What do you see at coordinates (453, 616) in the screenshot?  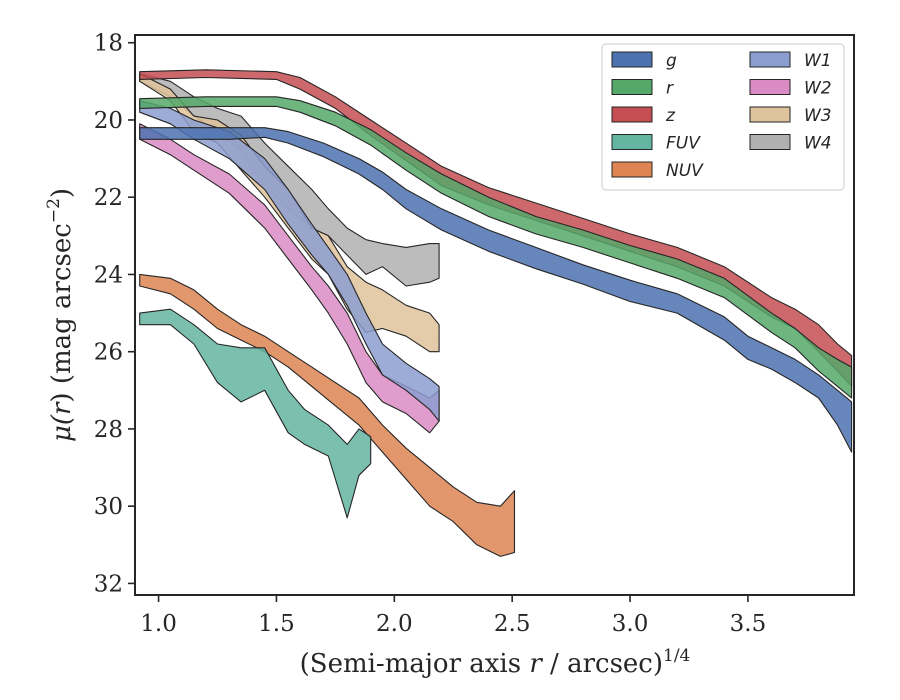 I see `x-axis: 1.0 1.5 2.0 2.5 3.0 3.5` at bounding box center [453, 616].